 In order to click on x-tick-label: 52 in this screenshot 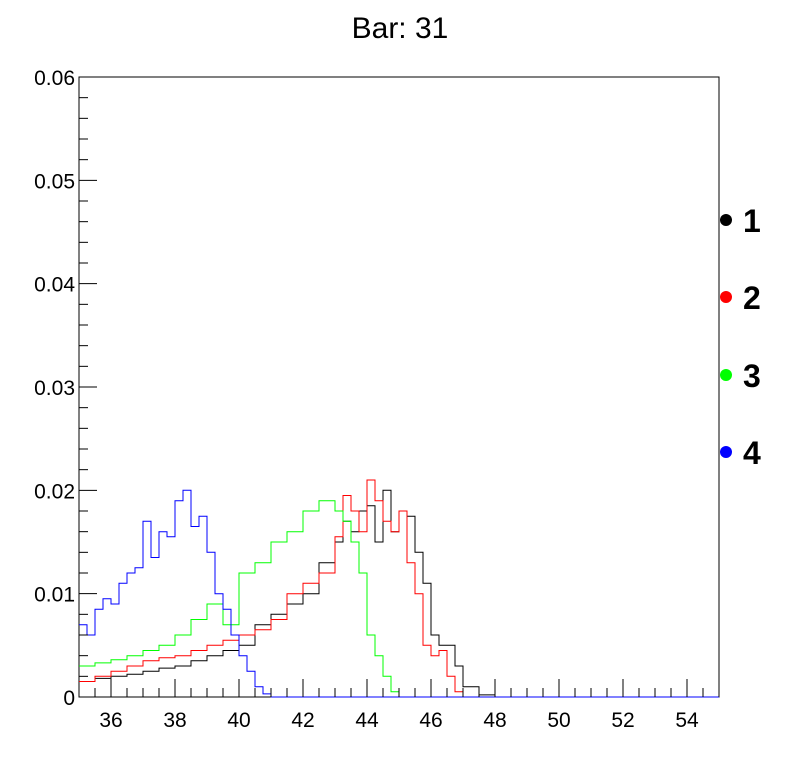, I will do `click(622, 720)`.